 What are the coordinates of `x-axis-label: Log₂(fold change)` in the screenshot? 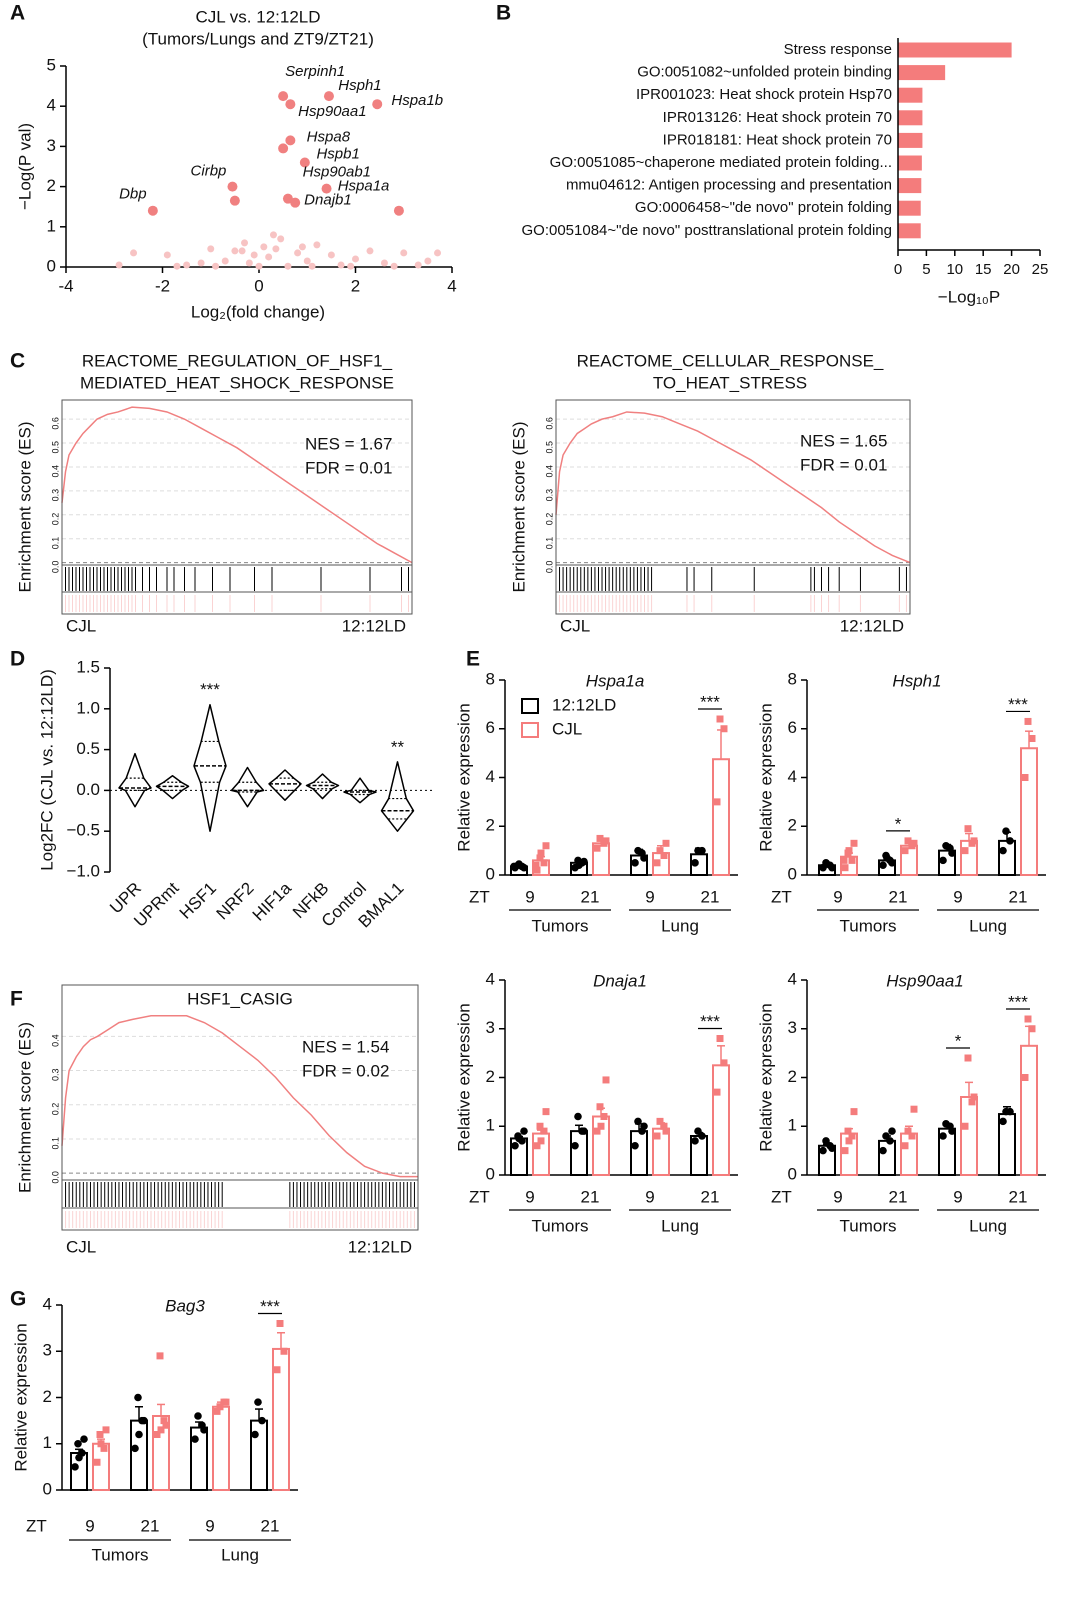 It's located at (258, 311).